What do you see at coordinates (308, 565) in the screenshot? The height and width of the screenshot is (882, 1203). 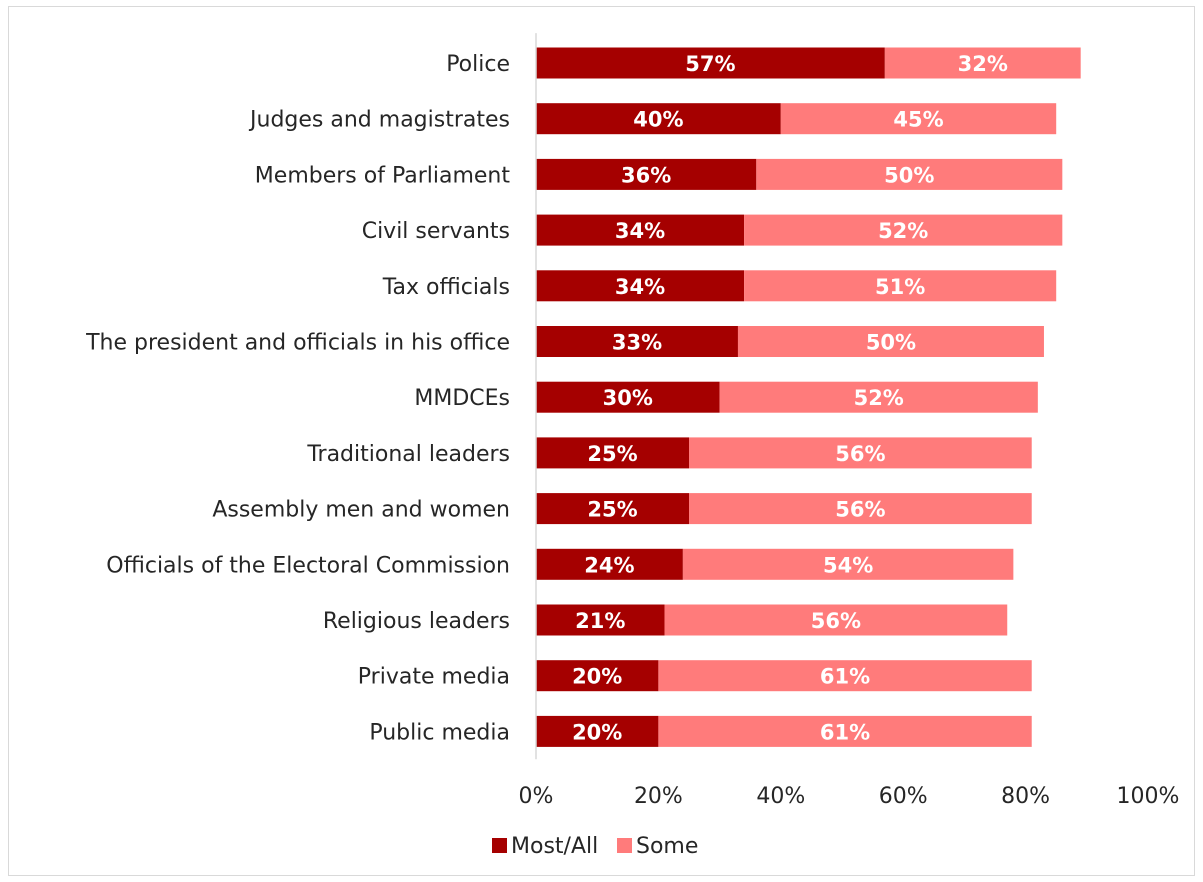 I see `category-label: Officials of the Electoral Commission` at bounding box center [308, 565].